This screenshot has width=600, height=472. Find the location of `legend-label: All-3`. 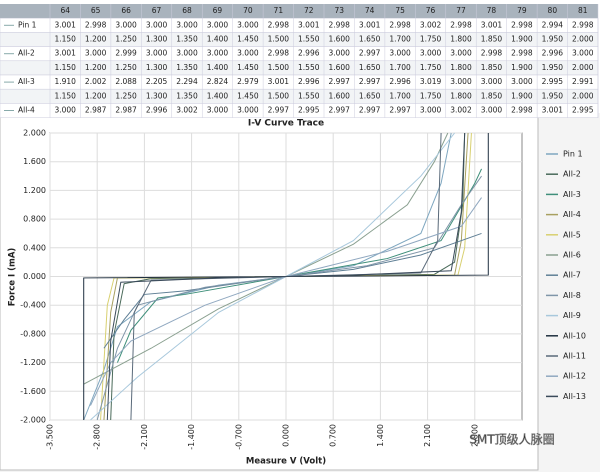

legend-label: All-3 is located at coordinates (572, 194).